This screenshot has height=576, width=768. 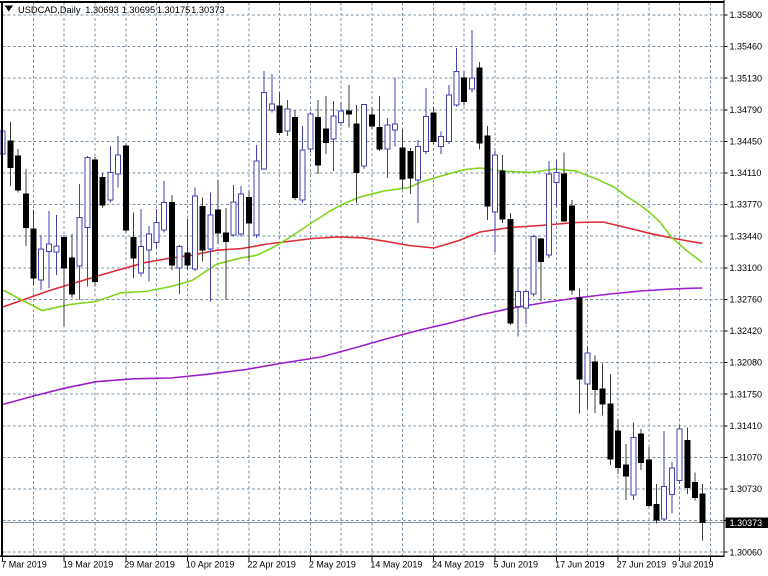 What do you see at coordinates (746, 142) in the screenshot?
I see `svg-text: 1.34450` at bounding box center [746, 142].